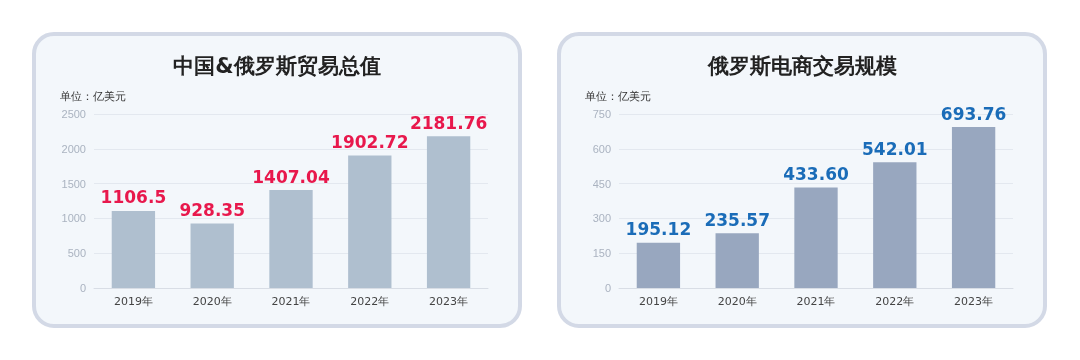  Describe the element at coordinates (895, 148) in the screenshot. I see `data-label: 542.01` at that location.